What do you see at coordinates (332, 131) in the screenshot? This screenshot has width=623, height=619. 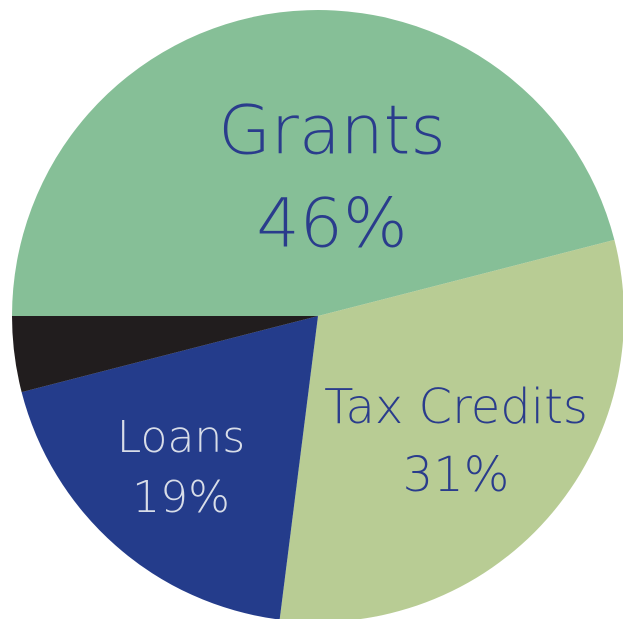 I see `slice-label: Grants` at bounding box center [332, 131].